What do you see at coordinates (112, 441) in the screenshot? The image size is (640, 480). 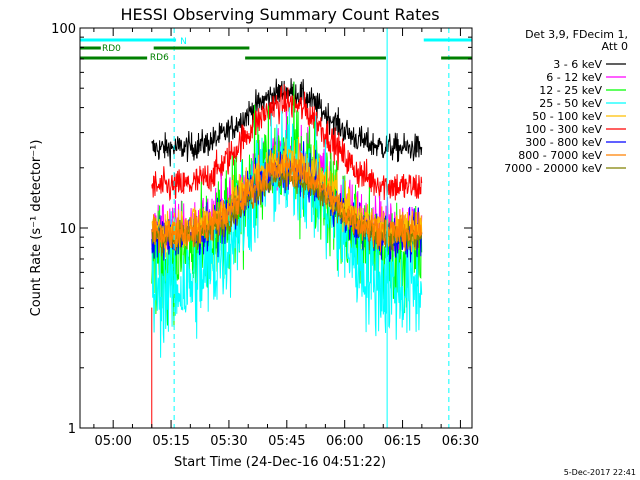 I see `x-tick-label: 05:00` at bounding box center [112, 441].